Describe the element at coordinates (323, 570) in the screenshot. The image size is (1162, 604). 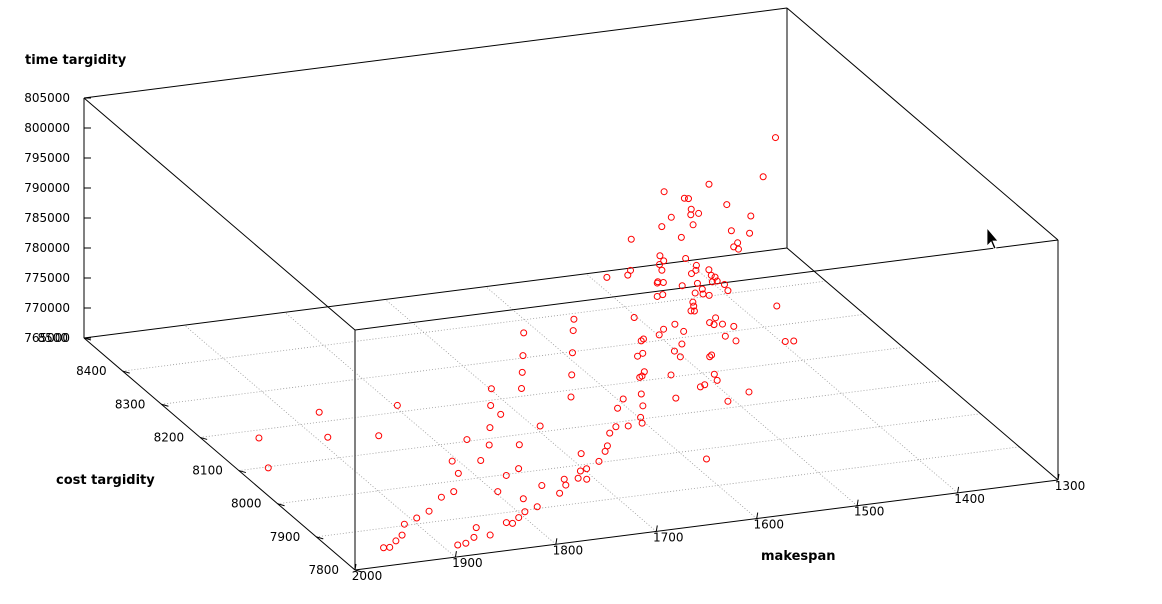
I see `y-tick-label: 7800` at that location.